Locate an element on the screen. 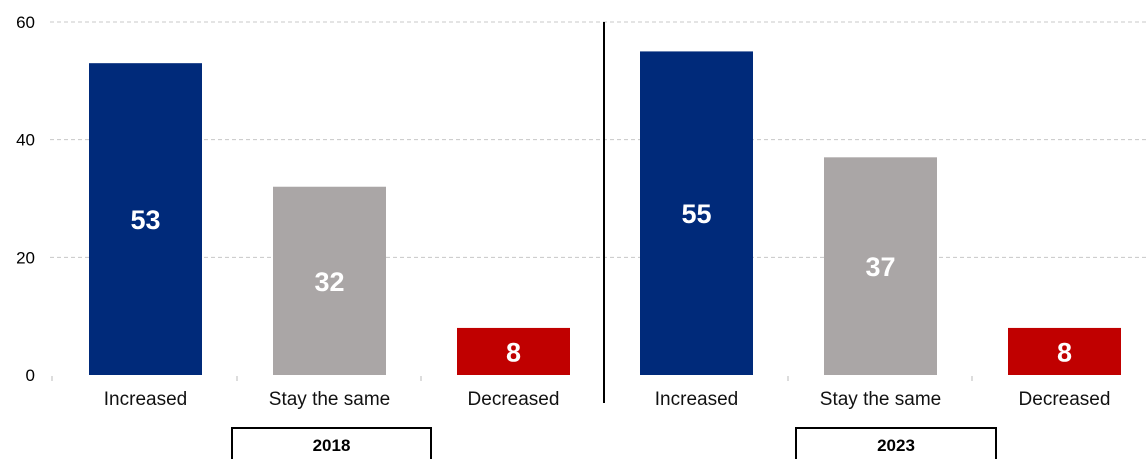 This screenshot has width=1146, height=459. data-label: 37 is located at coordinates (880, 267).